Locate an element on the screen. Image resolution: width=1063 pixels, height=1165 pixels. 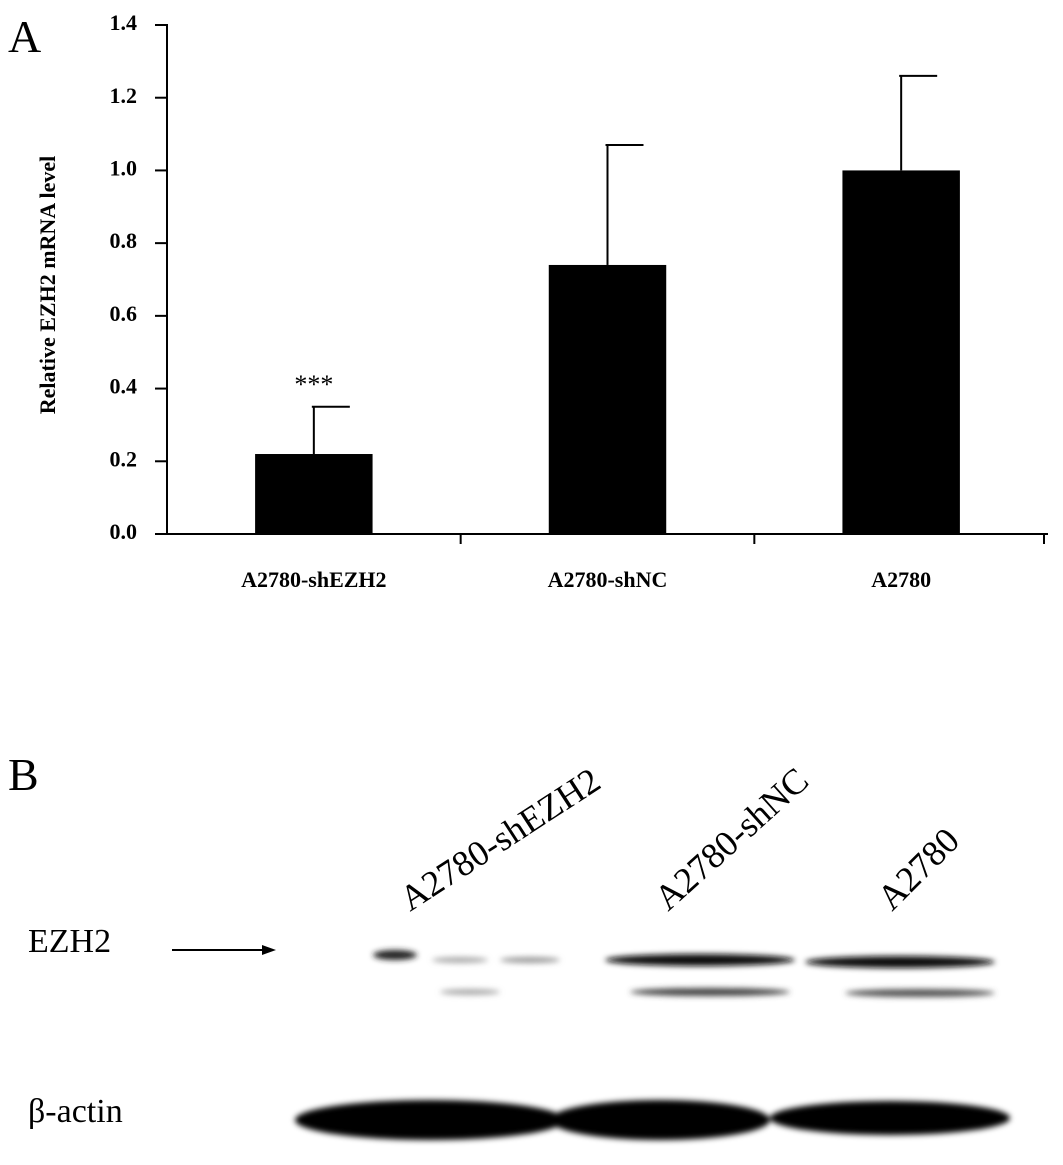
y-tick-label: 0.8 is located at coordinates (124, 240).